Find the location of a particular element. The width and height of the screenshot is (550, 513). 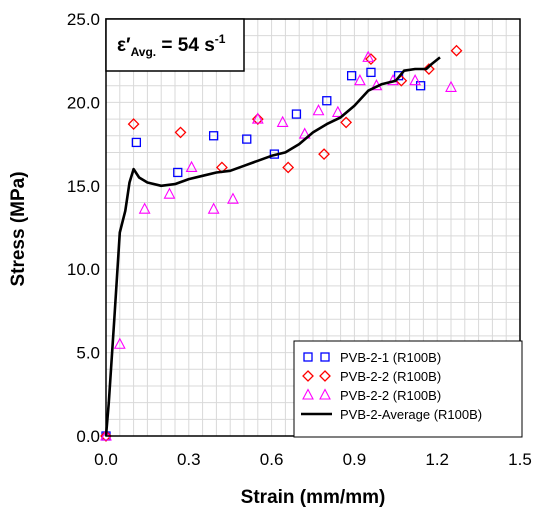

rate-symbol: ε′ is located at coordinates (124, 45).